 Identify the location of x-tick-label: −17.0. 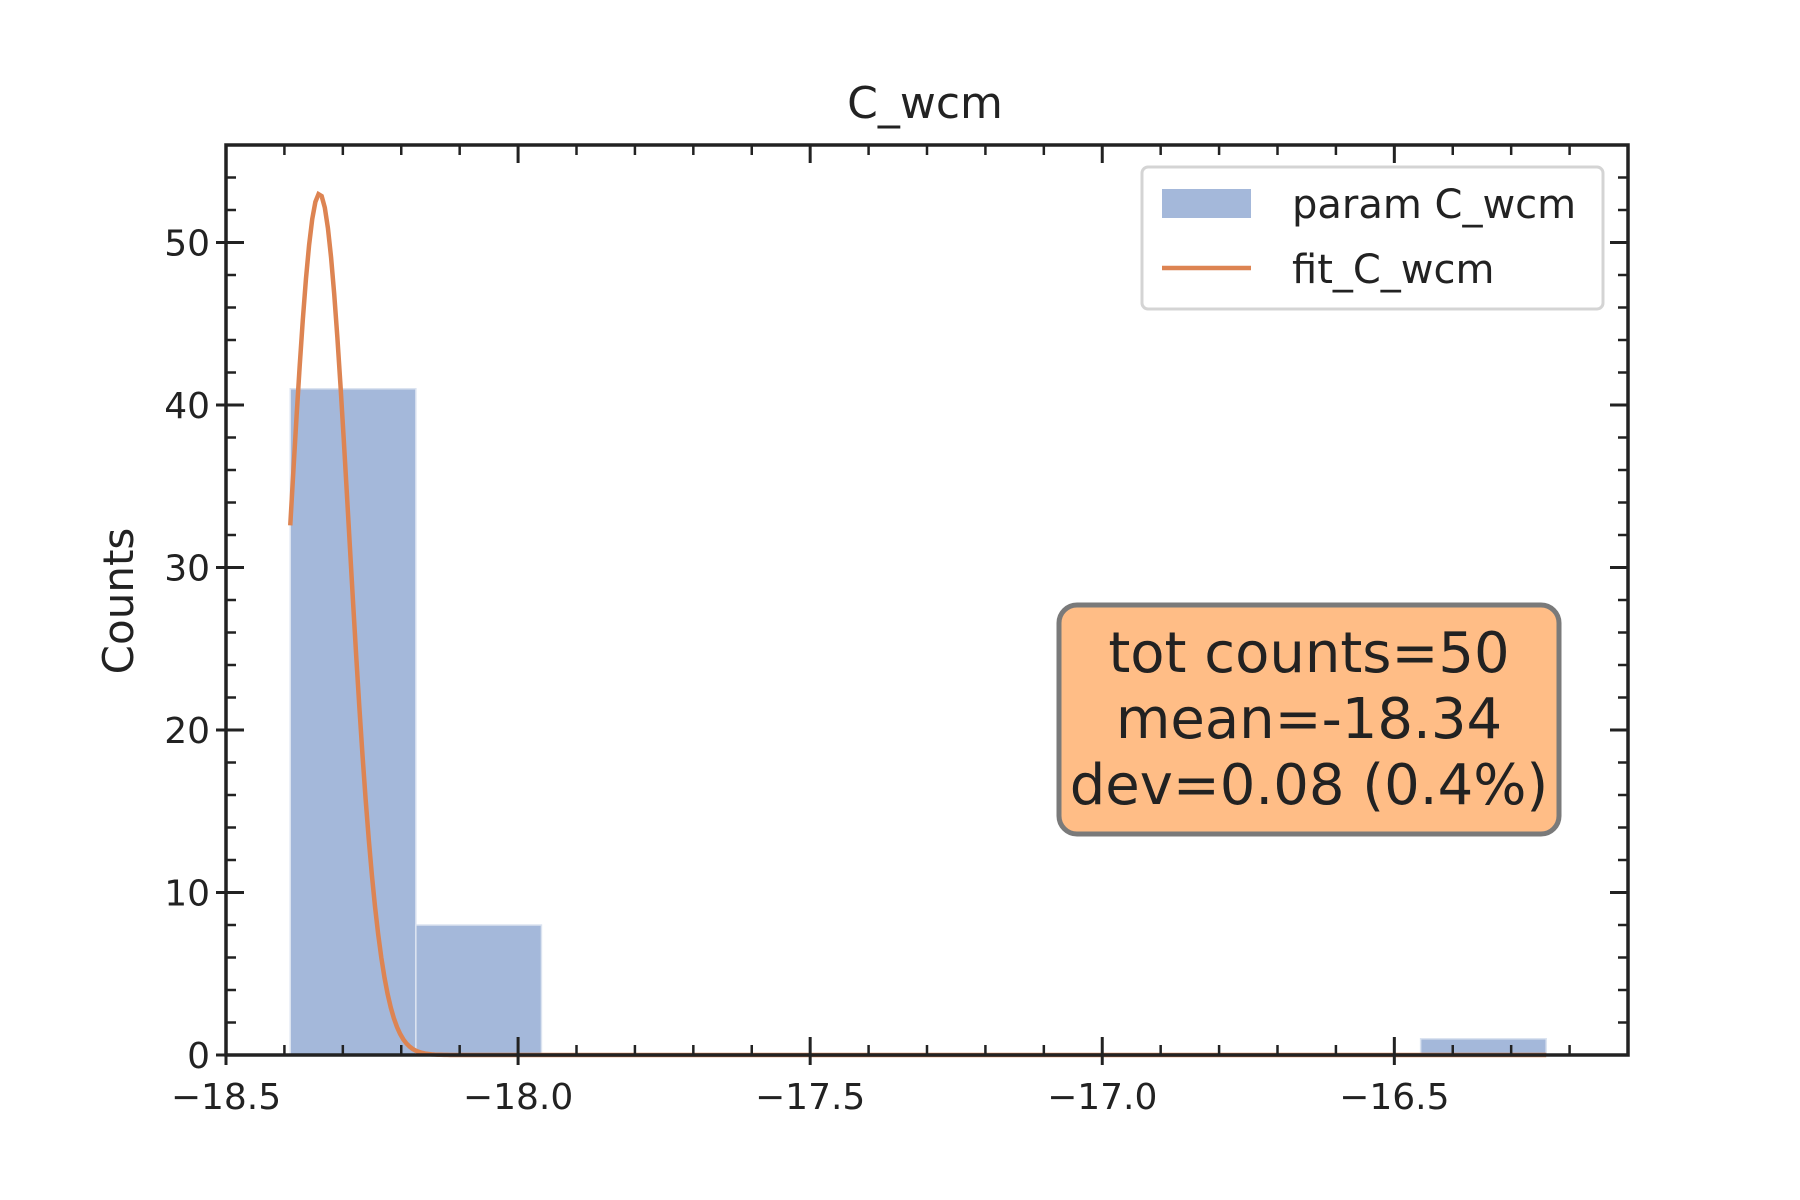
(1102, 1097).